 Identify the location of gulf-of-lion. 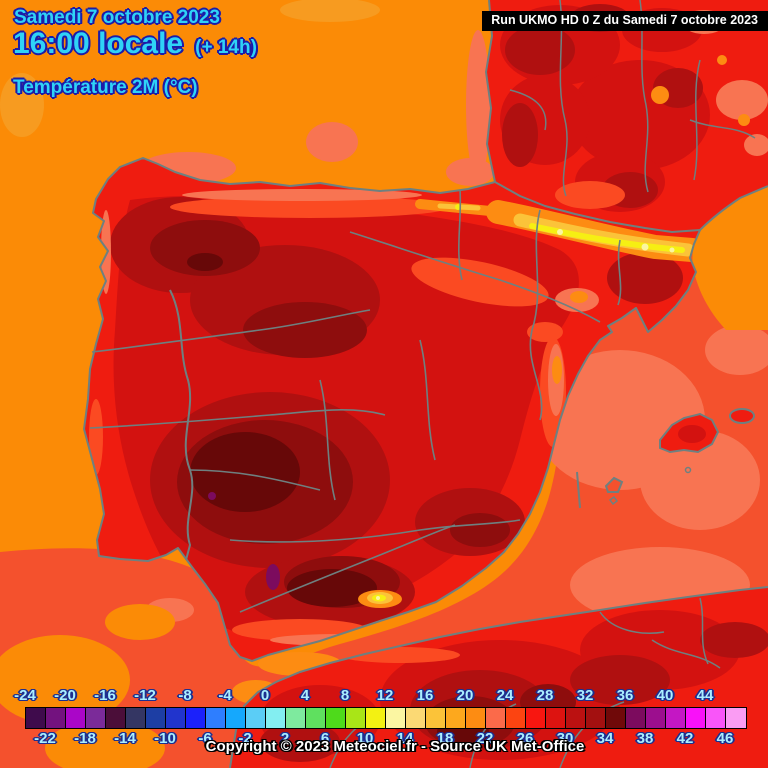
(730, 259).